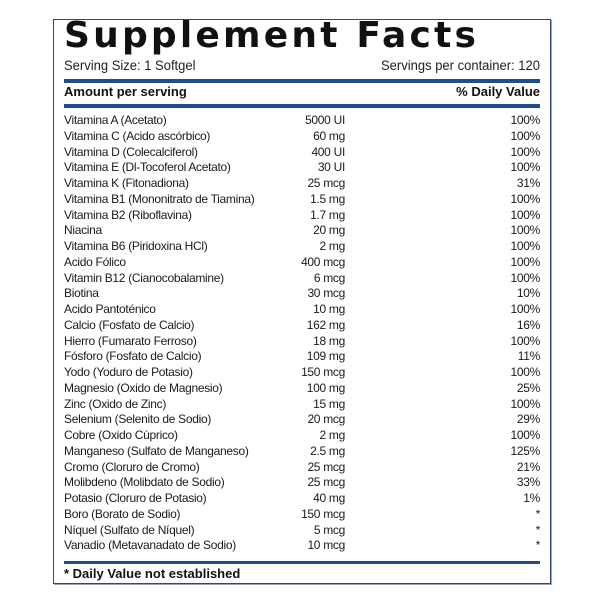 The height and width of the screenshot is (600, 600). Describe the element at coordinates (528, 419) in the screenshot. I see `nutrient-daily-value: 29%` at that location.